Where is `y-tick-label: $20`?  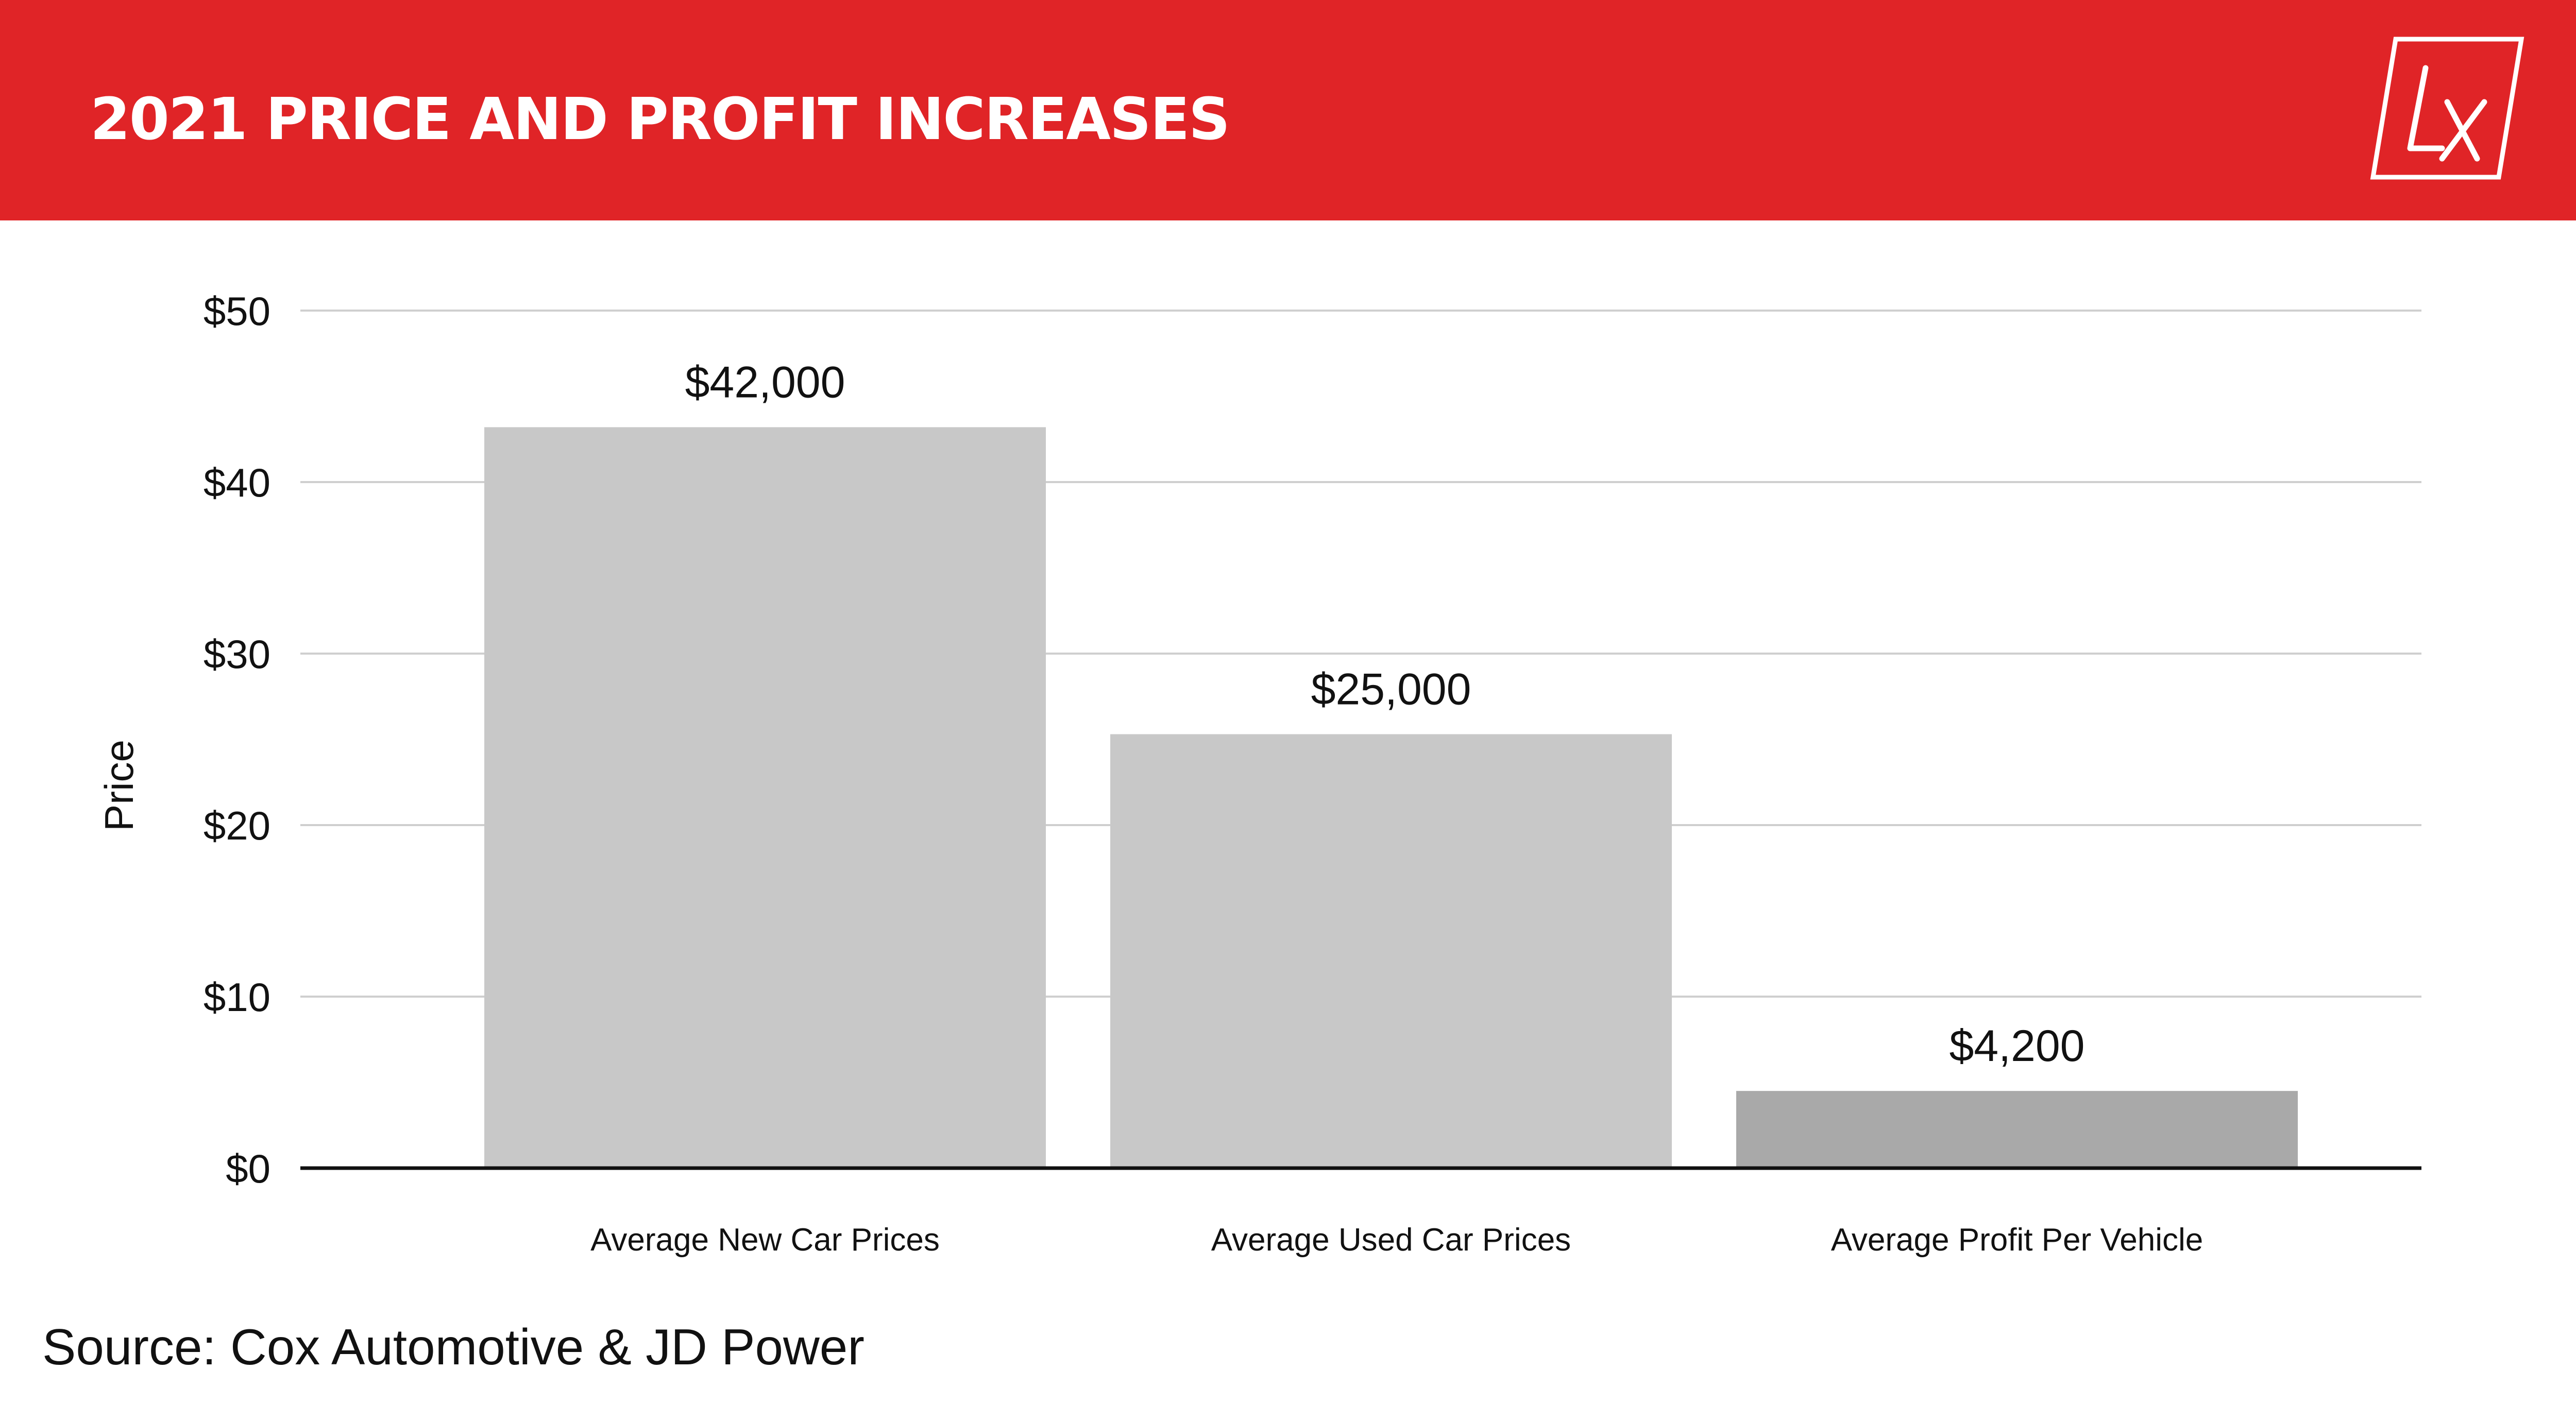 y-tick-label: $20 is located at coordinates (237, 825).